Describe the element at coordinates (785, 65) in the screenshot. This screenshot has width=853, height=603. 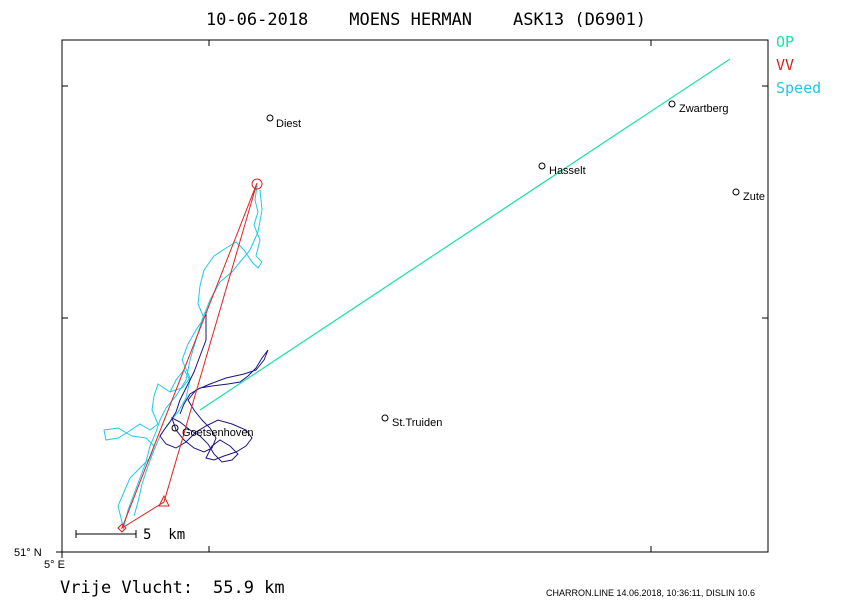
I see `legend-vv: VV` at that location.